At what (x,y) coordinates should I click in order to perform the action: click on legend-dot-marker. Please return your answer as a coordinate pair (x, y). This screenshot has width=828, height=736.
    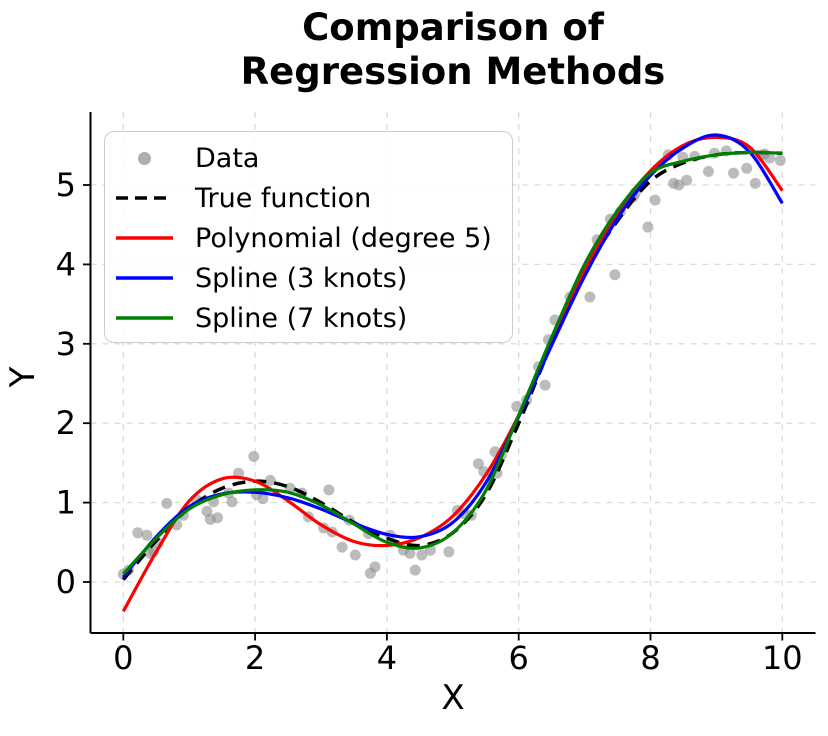
    Looking at the image, I should click on (144, 158).